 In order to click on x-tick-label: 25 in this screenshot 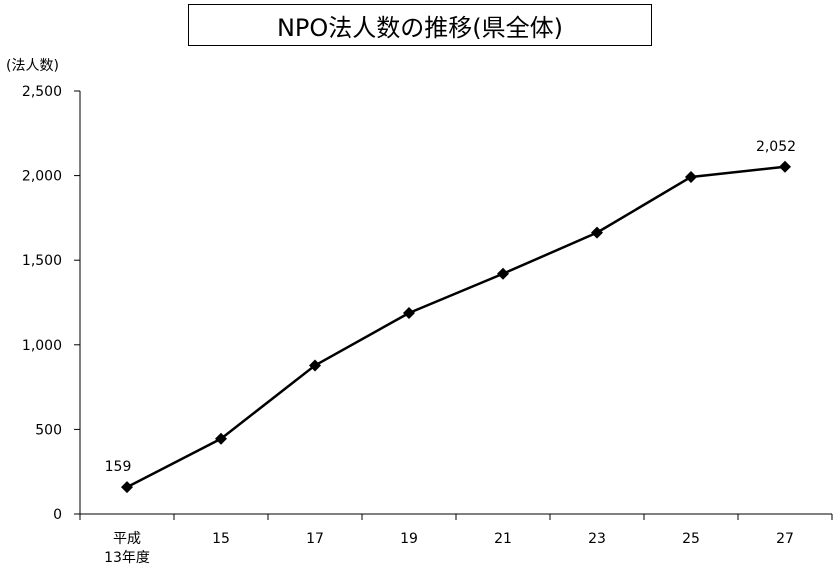, I will do `click(691, 539)`.